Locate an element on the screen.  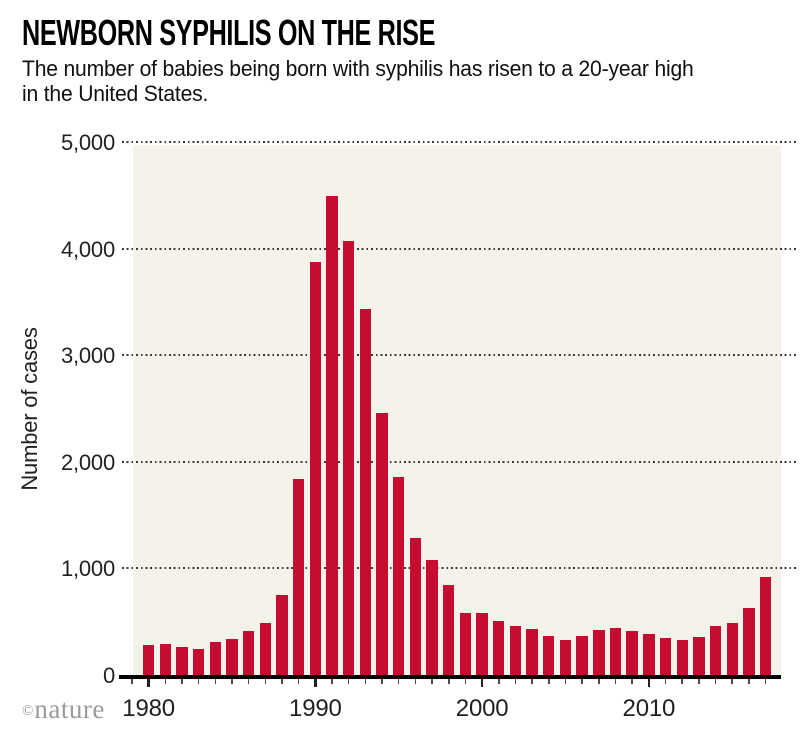
minor-tick-1986 is located at coordinates (248, 681).